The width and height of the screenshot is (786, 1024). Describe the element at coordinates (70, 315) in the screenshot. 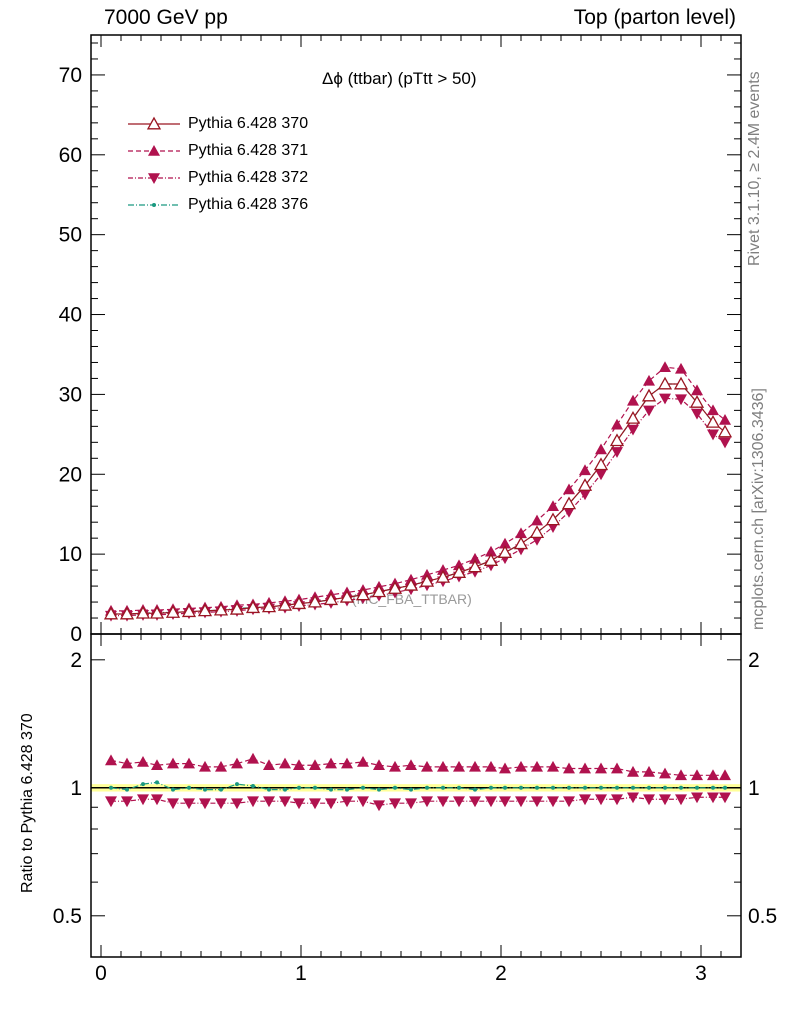

I see `y-tick-label: 40` at that location.